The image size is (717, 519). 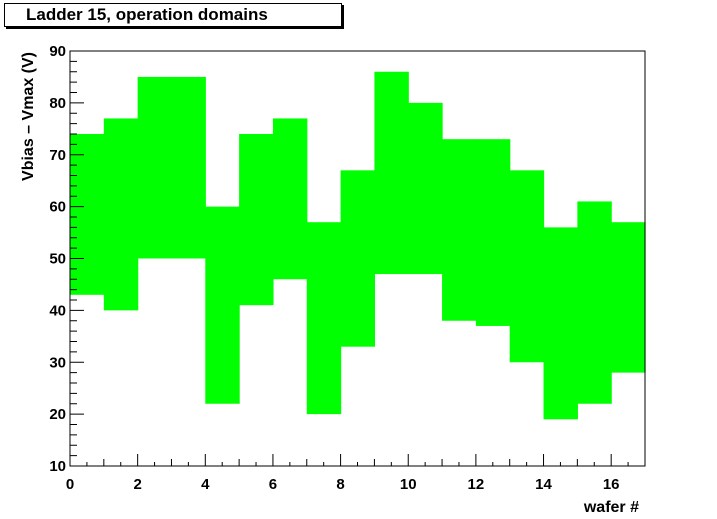 What do you see at coordinates (273, 484) in the screenshot?
I see `x-tick-label: 6` at bounding box center [273, 484].